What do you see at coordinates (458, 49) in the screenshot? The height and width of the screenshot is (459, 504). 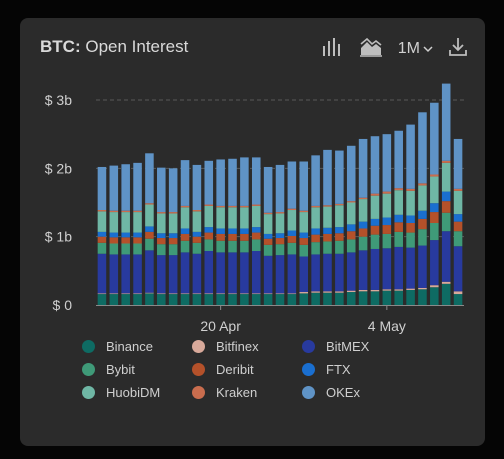 I see `download-icon` at bounding box center [458, 49].